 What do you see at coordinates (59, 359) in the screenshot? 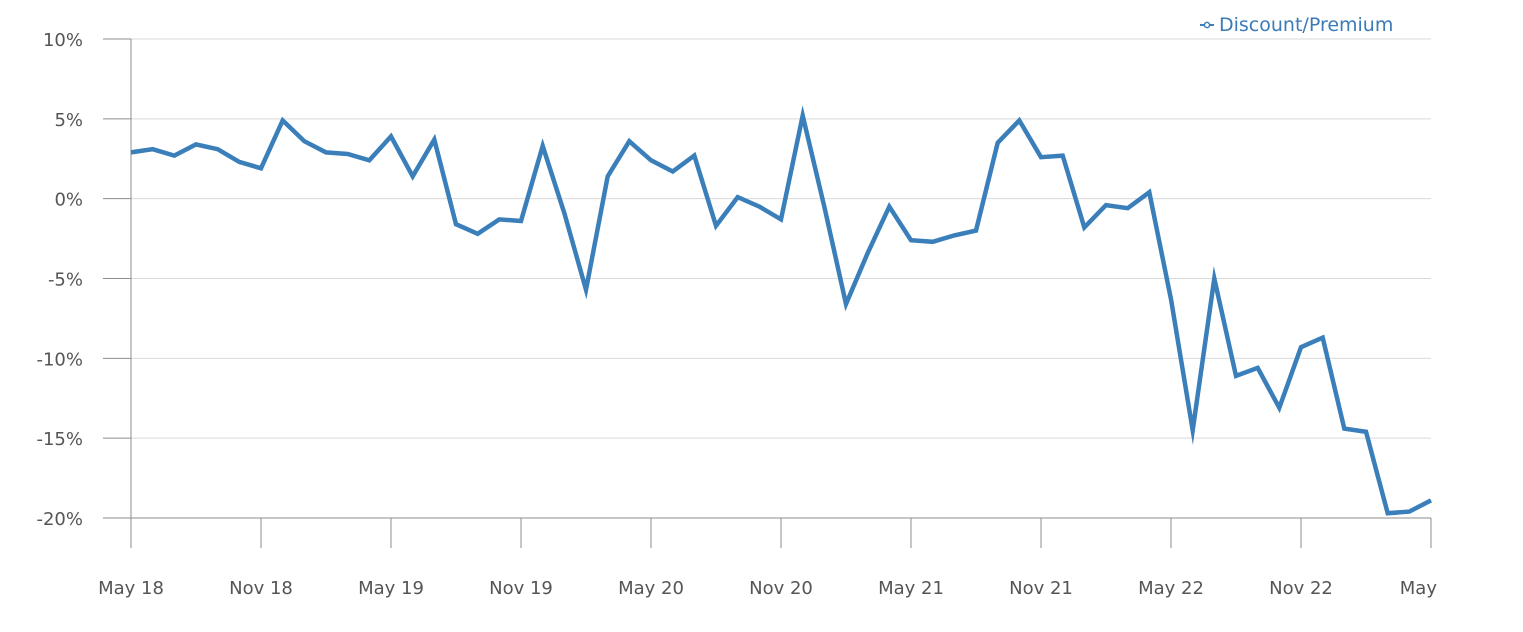
I see `y-tick-label: -10%` at bounding box center [59, 359].